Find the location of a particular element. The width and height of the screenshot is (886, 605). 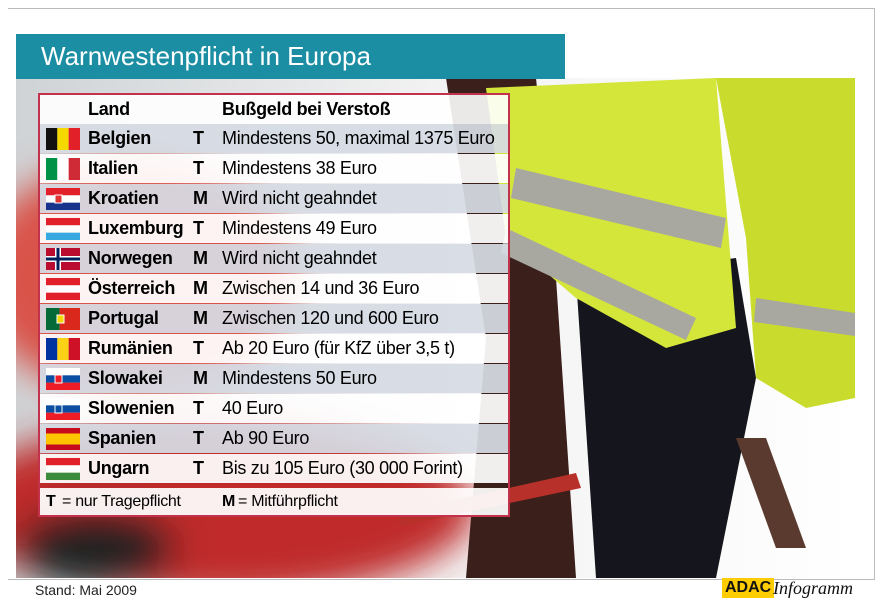

table-row: Österreich M Zwischen 14 und 36 Euro is located at coordinates (274, 288).